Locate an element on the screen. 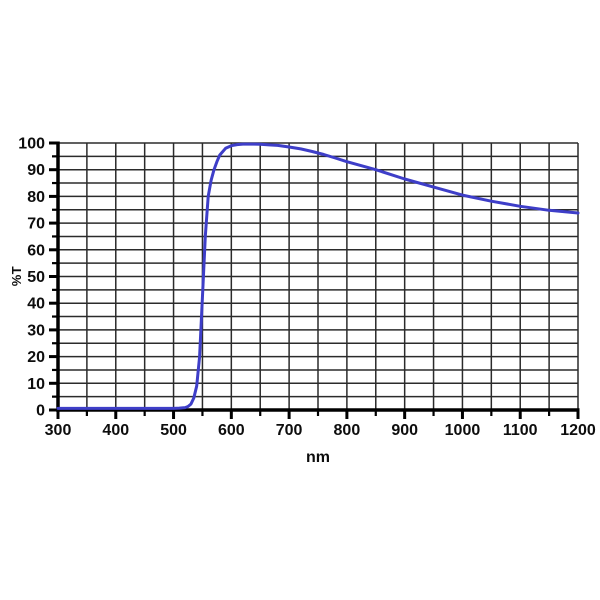  x-tick-label: 900 is located at coordinates (404, 430).